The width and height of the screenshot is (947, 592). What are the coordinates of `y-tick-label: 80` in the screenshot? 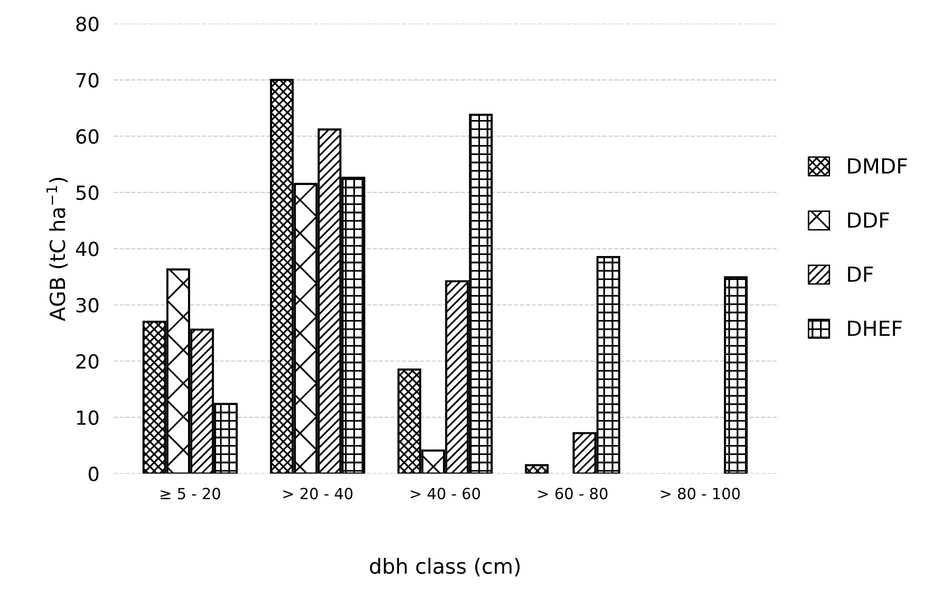 It's located at (87, 24).